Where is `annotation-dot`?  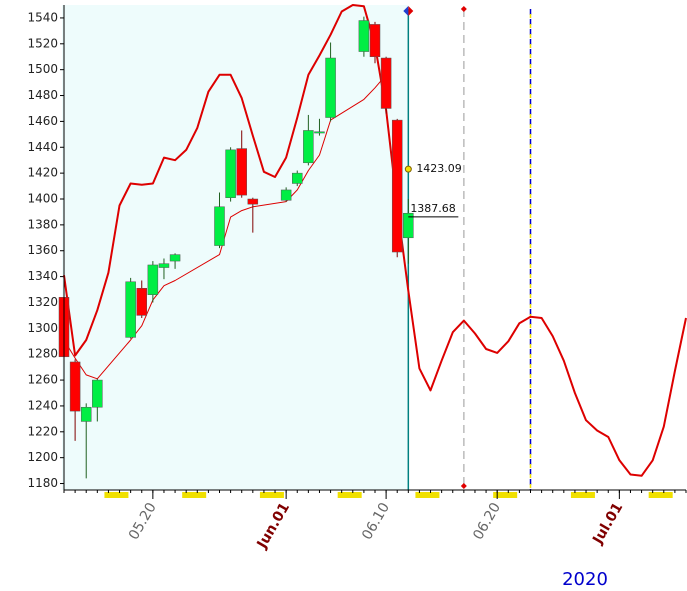 annotation-dot is located at coordinates (408, 169).